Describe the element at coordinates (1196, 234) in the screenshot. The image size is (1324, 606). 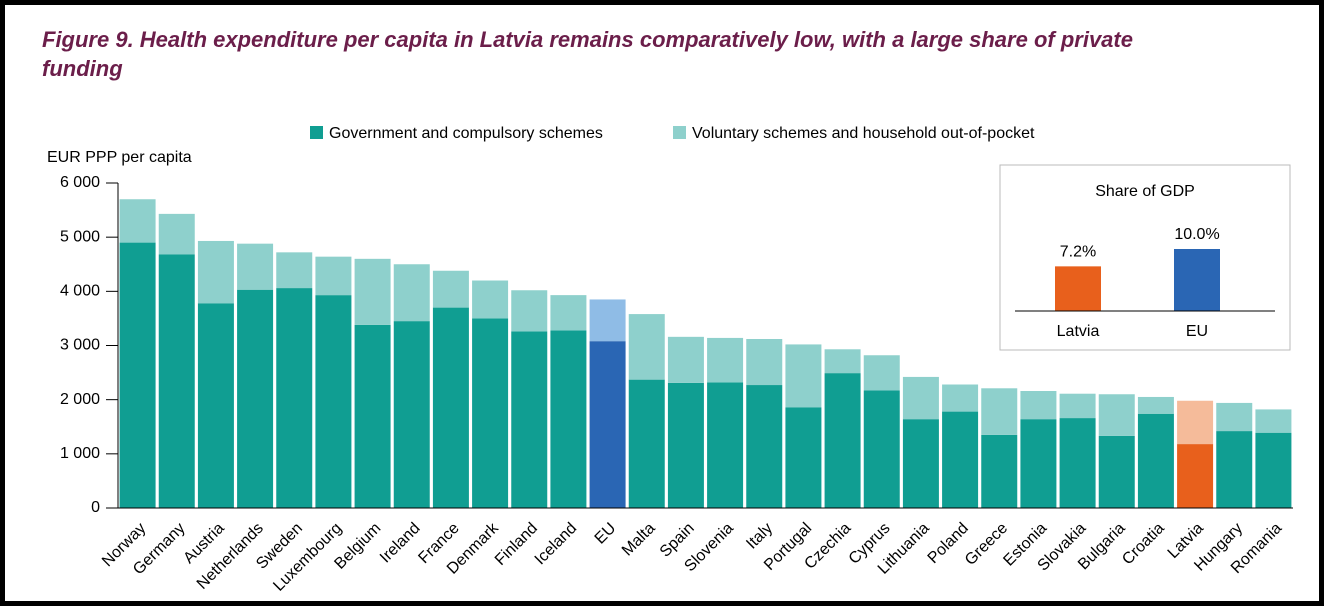
I see `value-label: 10.0%` at that location.